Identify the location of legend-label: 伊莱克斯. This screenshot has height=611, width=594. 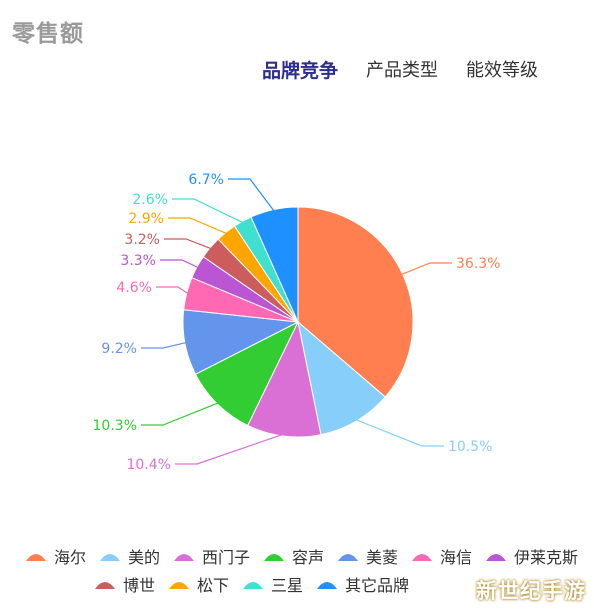
(546, 557).